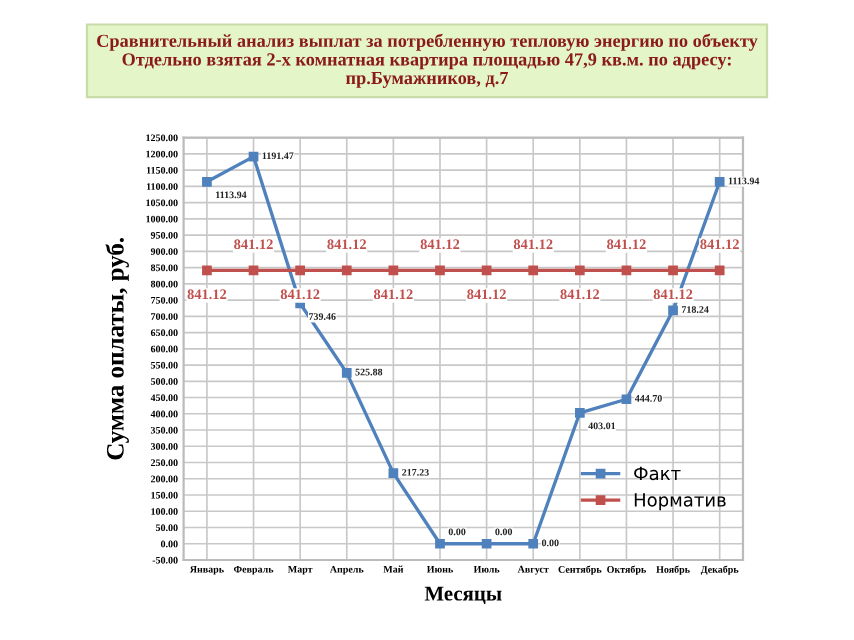 Image resolution: width=854 pixels, height=640 pixels. I want to click on chart-title: Сравнительный анализ выплат за потребленную тепловую энергию по объекту Отдельно взятая 2-х комнатная квартира площадью 47,9 кв.м. по адресу: пр.Бумажников, д.7, so click(427, 60).